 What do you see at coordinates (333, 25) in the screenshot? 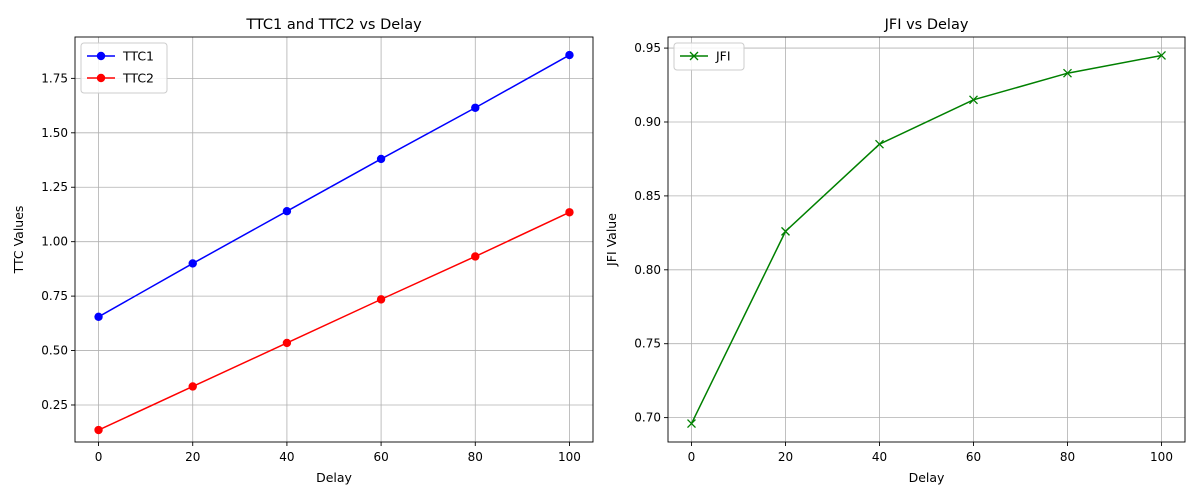
I see `chart-title: TTC1 and TTC2 vs Delay` at bounding box center [333, 25].